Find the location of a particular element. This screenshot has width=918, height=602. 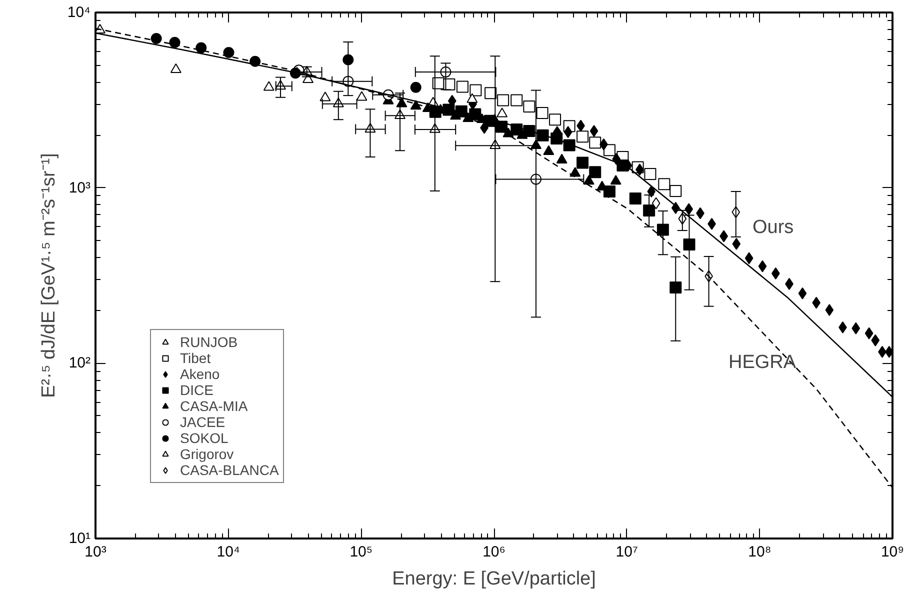

x-tick-label: 10⁵ is located at coordinates (361, 552).